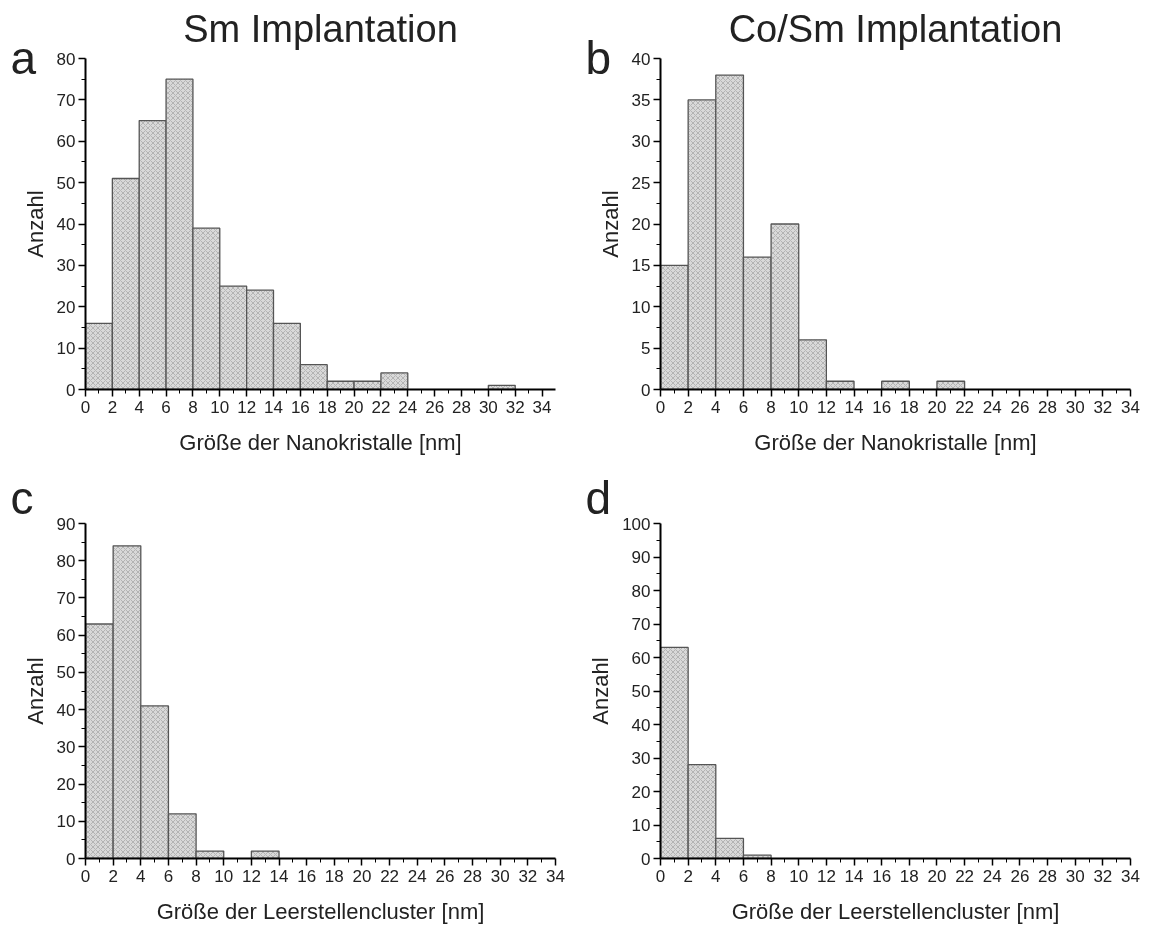 Image resolution: width=1154 pixels, height=942 pixels. What do you see at coordinates (66, 673) in the screenshot?
I see `y-tick-label: 50` at bounding box center [66, 673].